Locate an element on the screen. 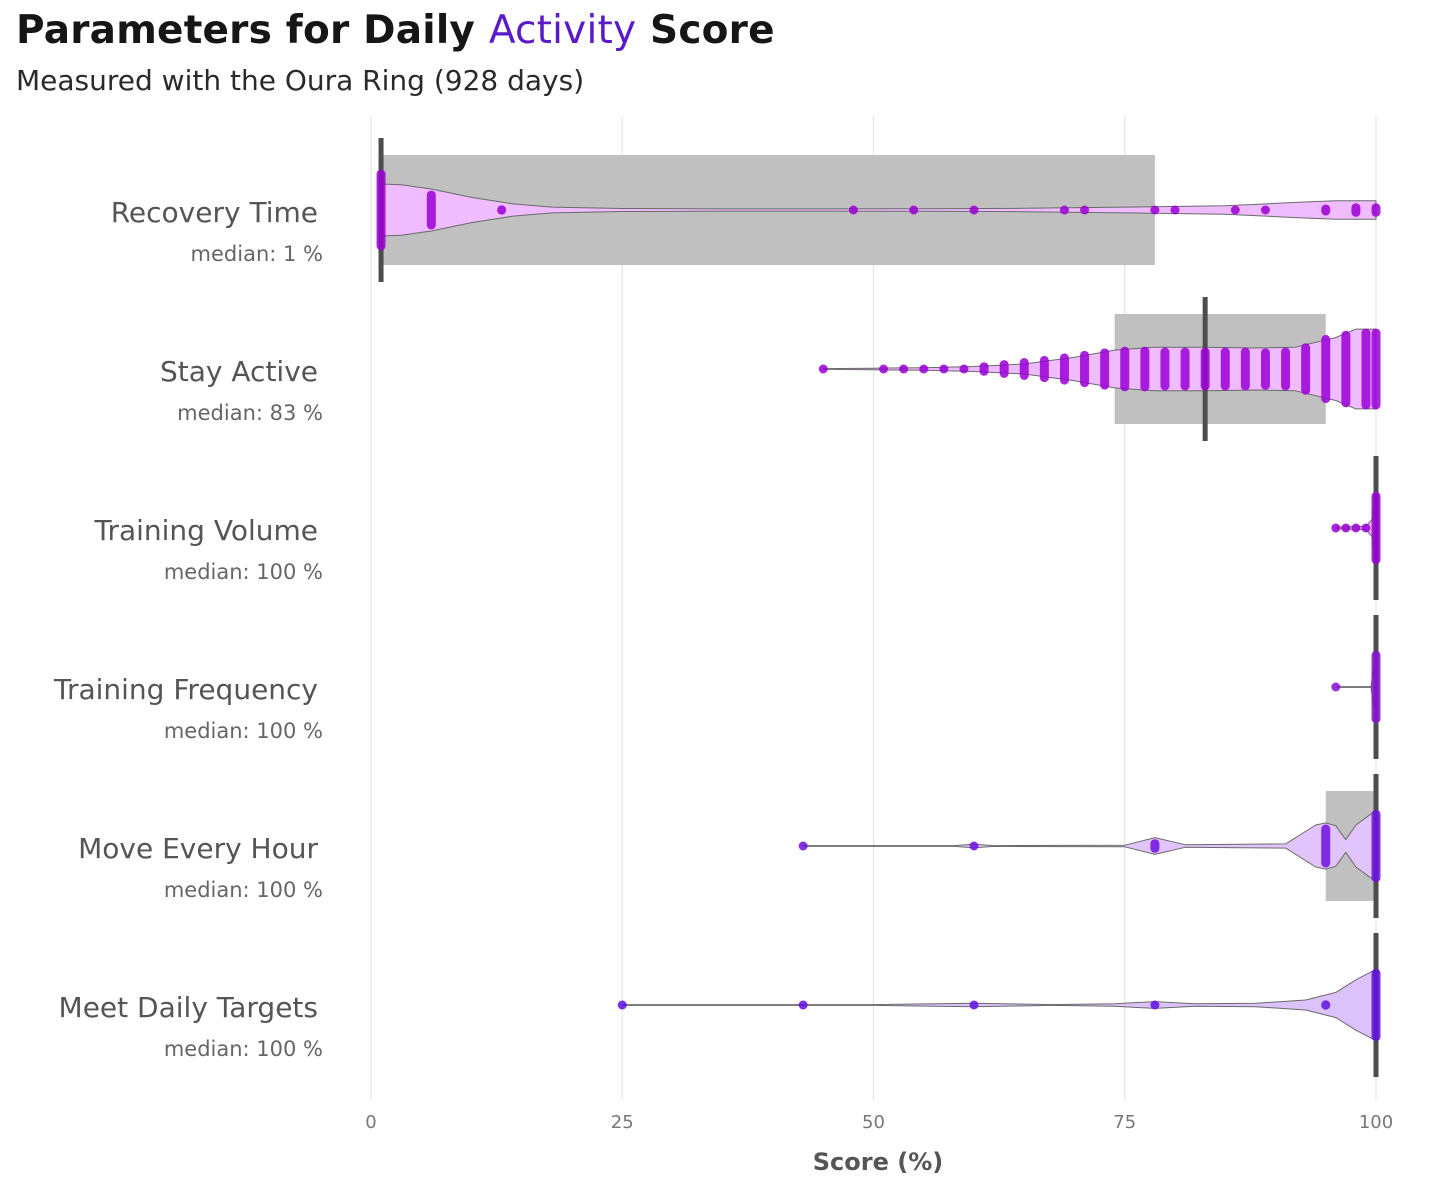  median-label: median: 1 % is located at coordinates (257, 254).